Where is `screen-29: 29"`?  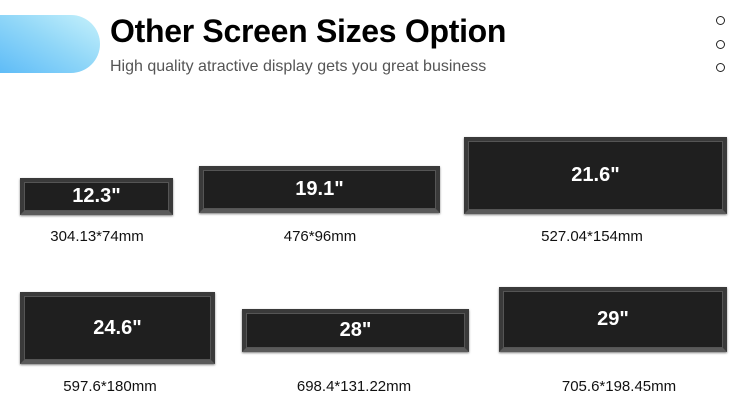
screen-29: 29" is located at coordinates (613, 319).